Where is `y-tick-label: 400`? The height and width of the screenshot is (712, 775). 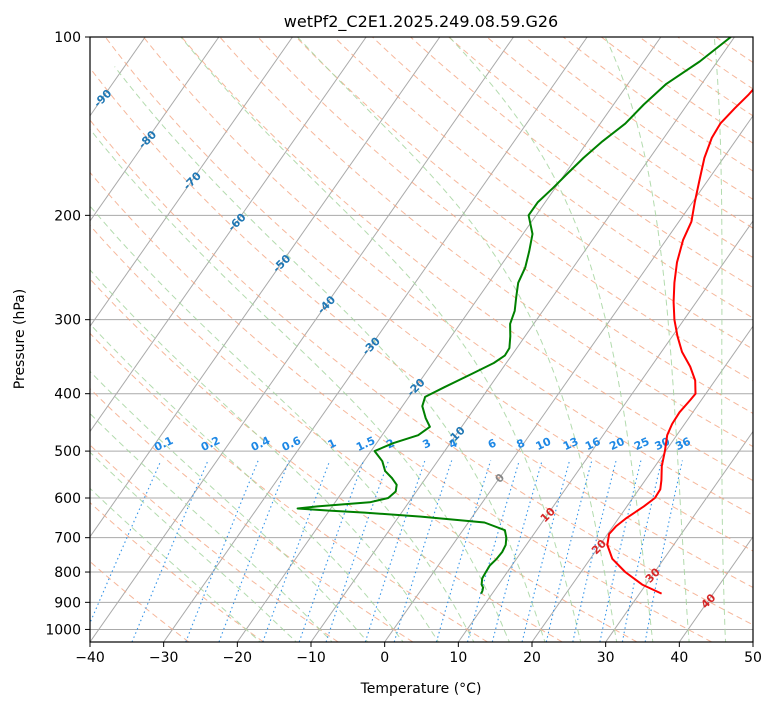
y-tick-label: 400 is located at coordinates (67, 395).